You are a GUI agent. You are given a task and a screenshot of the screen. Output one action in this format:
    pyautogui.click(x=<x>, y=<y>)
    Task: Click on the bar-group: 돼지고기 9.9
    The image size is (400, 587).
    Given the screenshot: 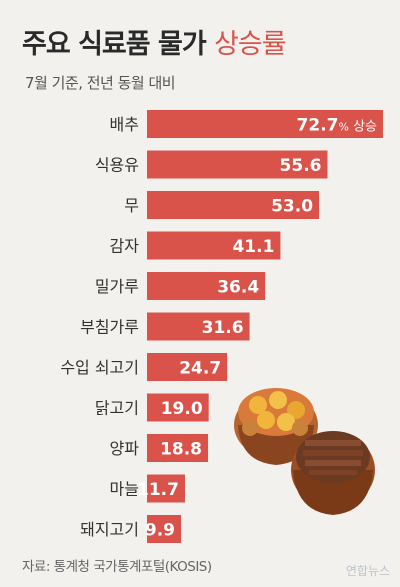 What is the action you would take?
    pyautogui.click(x=130, y=529)
    